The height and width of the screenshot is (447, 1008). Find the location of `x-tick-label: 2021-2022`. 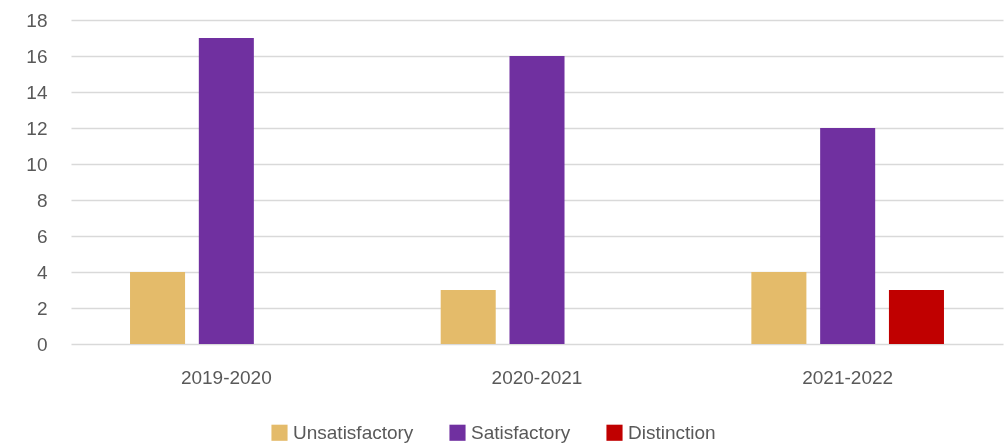

x-tick-label: 2021-2022 is located at coordinates (848, 377).